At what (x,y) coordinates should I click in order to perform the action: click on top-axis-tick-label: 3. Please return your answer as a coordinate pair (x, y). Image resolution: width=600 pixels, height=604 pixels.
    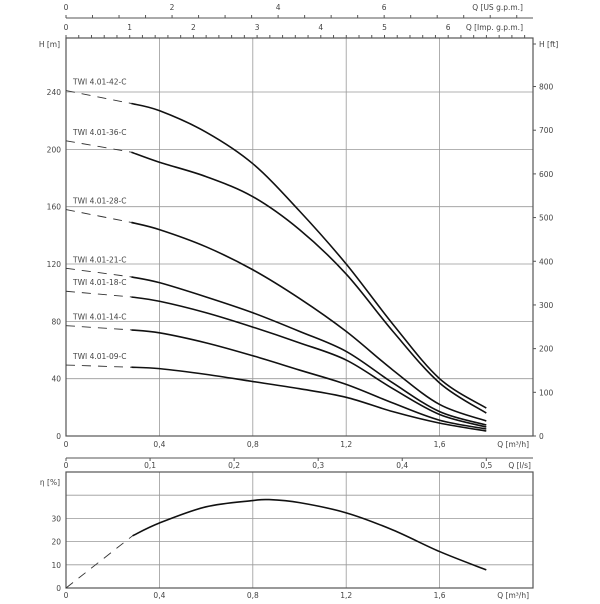
    Looking at the image, I should click on (257, 27).